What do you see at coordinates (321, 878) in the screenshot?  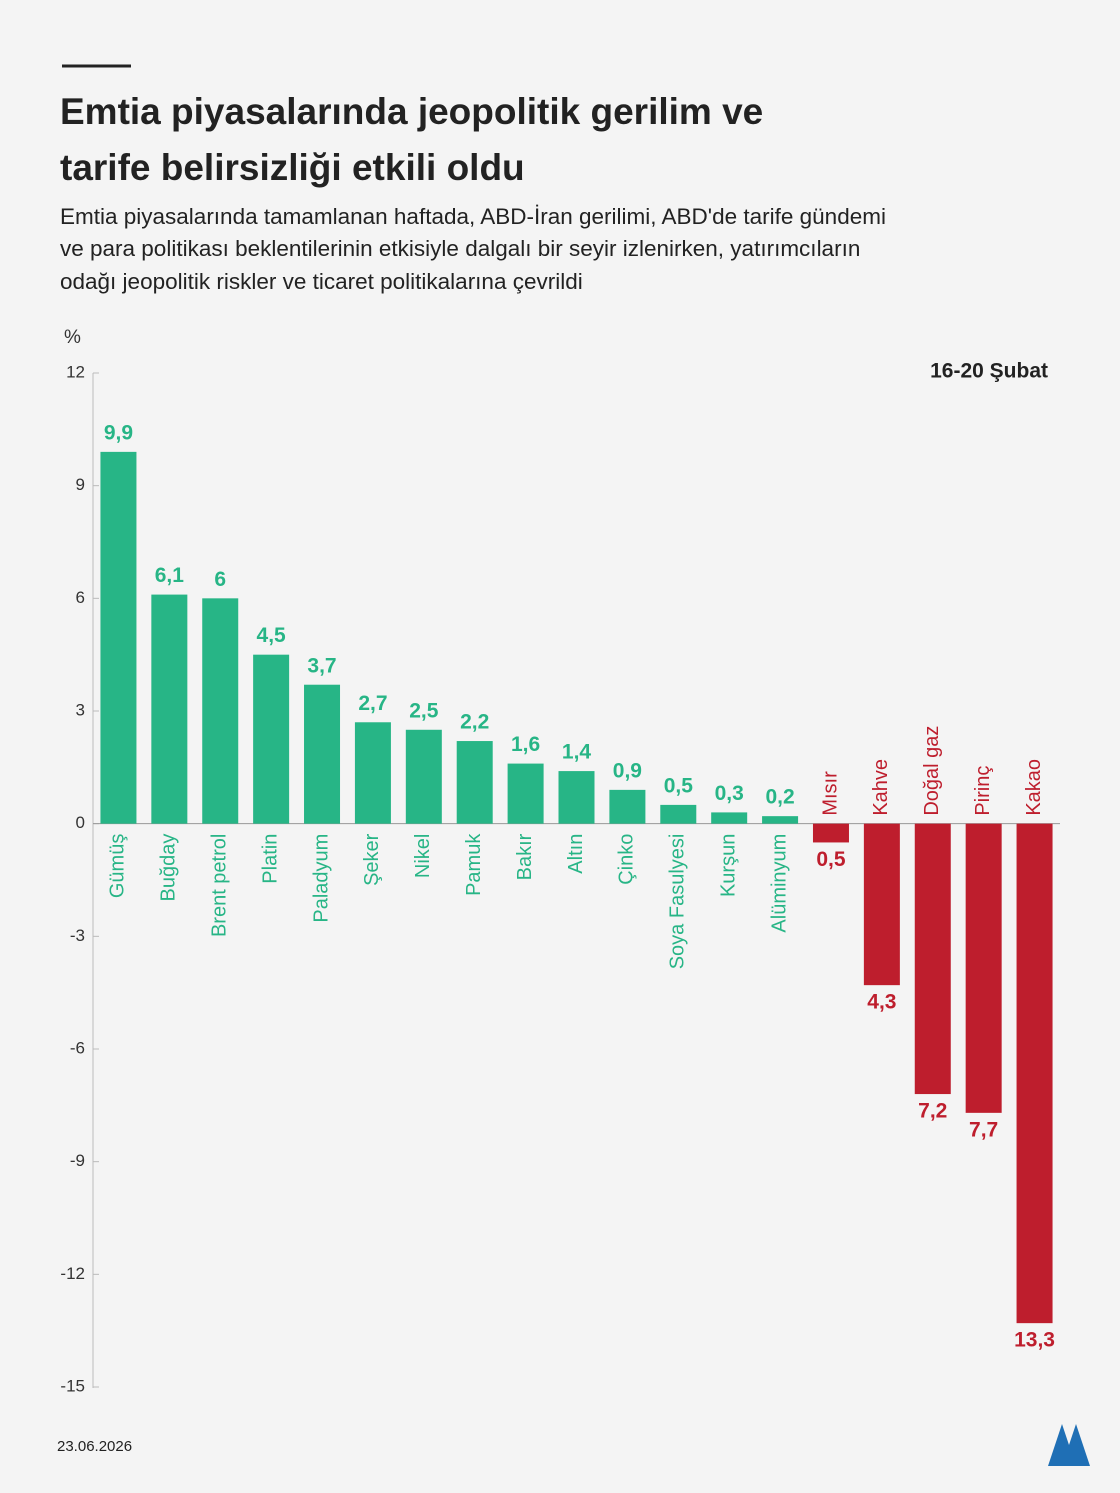 I see `category-label: Paladyum` at bounding box center [321, 878].